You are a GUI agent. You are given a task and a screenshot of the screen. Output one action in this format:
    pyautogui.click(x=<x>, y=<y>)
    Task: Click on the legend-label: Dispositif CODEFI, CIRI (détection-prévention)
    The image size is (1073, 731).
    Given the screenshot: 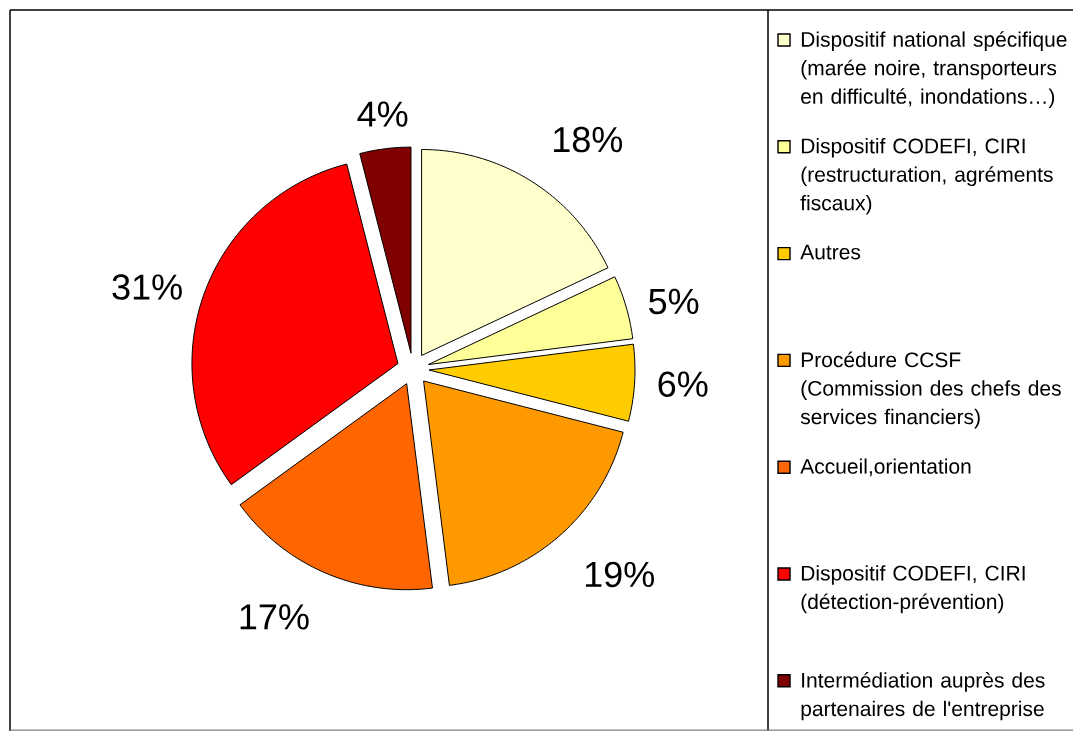 What is the action you would take?
    pyautogui.click(x=913, y=589)
    